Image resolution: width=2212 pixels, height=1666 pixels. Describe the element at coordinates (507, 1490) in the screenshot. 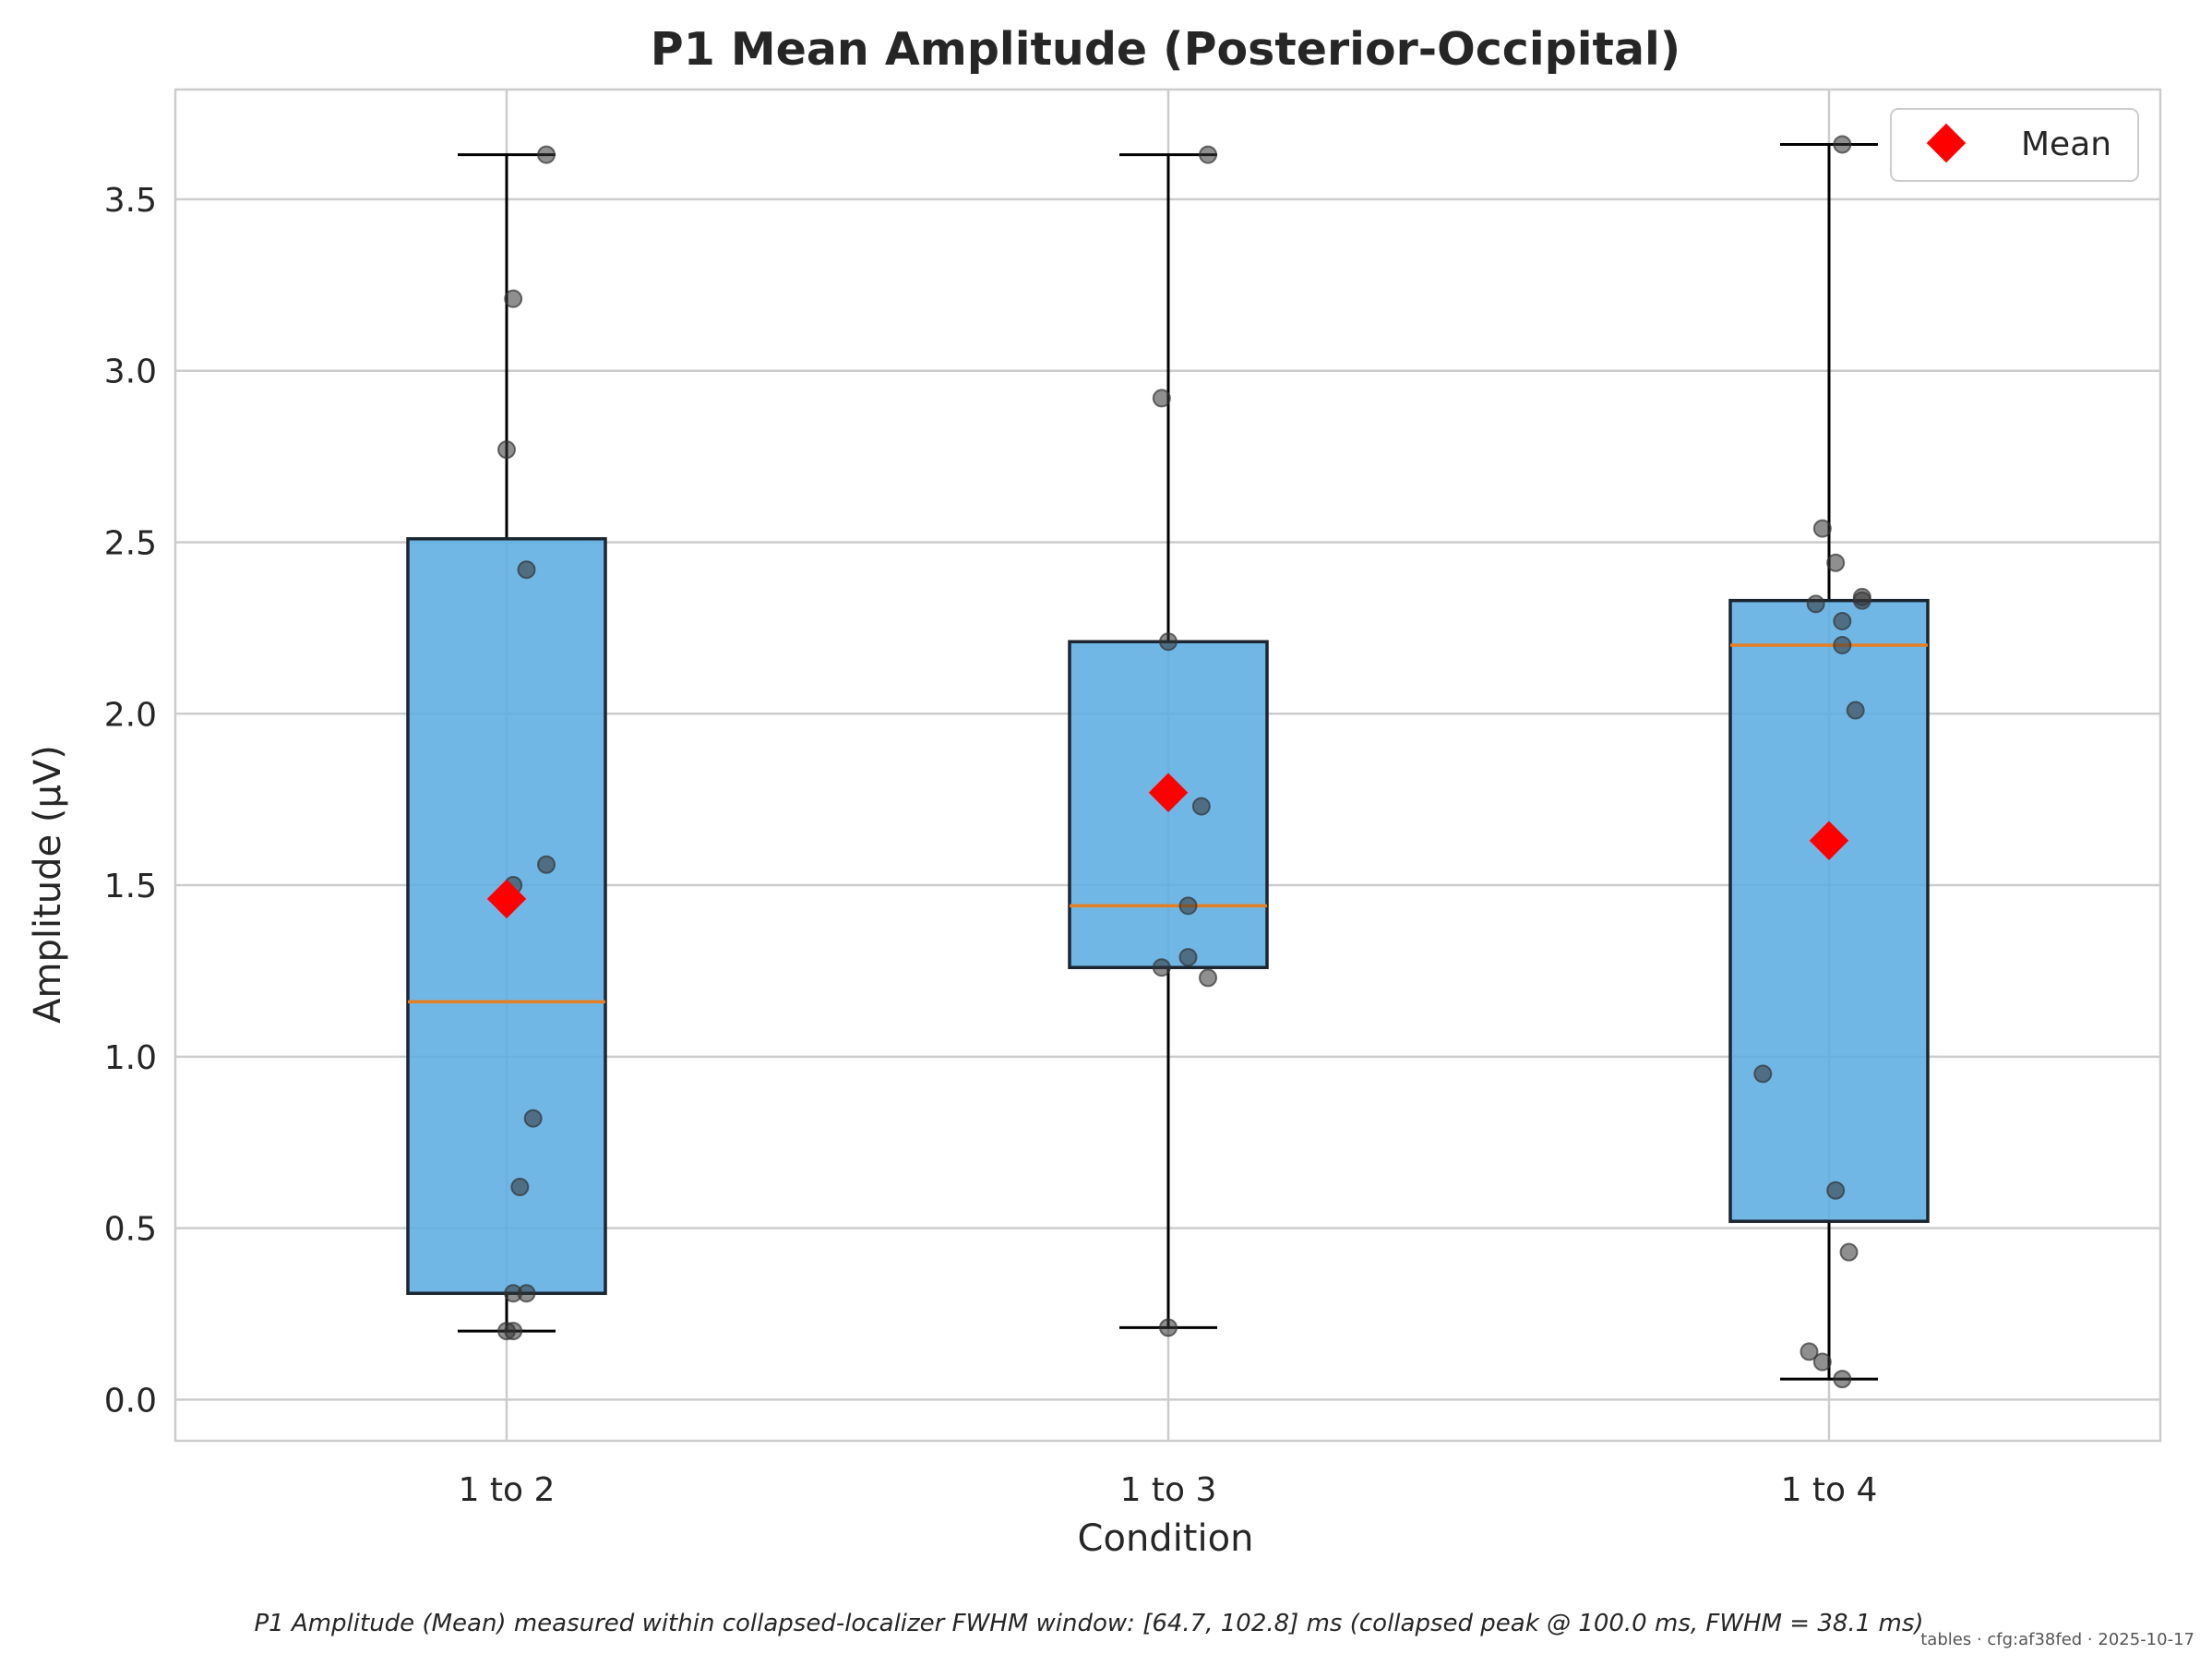

I see `x-tick-label: 1 to 2` at that location.